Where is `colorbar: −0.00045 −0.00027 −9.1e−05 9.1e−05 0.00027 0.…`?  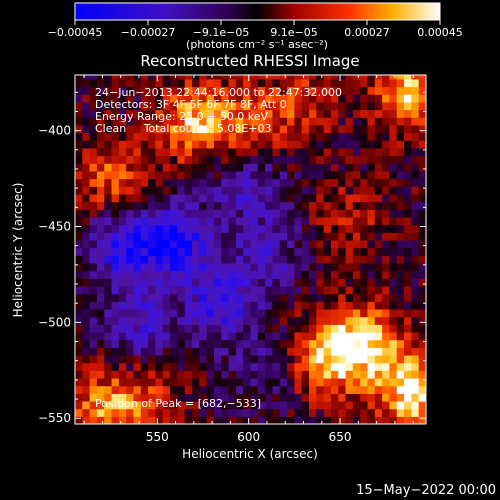 colorbar: −0.00045 −0.00027 −9.1e−05 9.1e−05 0.00027 0.… is located at coordinates (255, 26).